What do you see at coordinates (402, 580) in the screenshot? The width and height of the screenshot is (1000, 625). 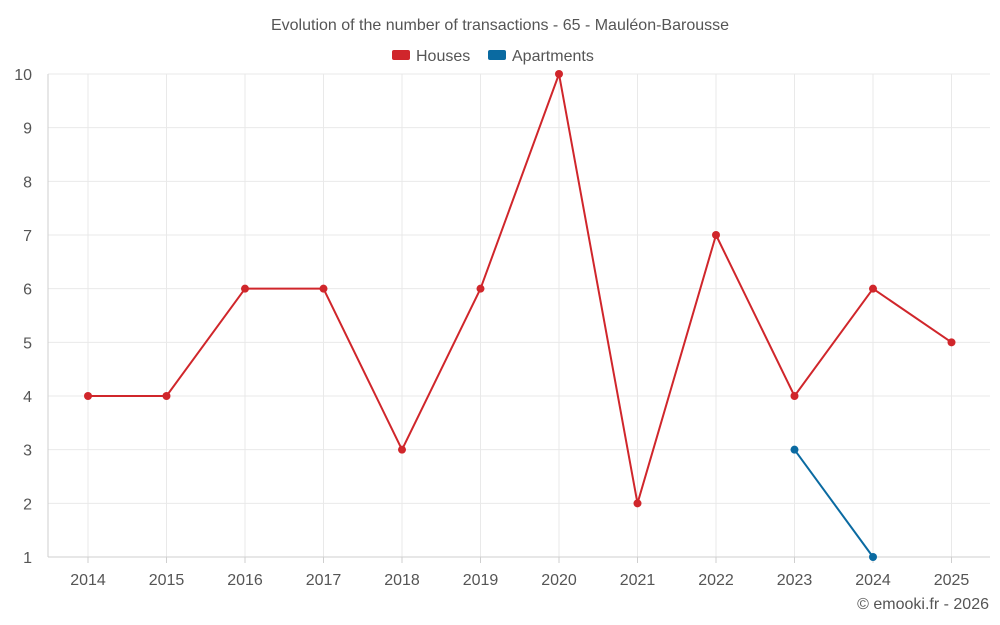 I see `x-tick-label: 2018` at bounding box center [402, 580].